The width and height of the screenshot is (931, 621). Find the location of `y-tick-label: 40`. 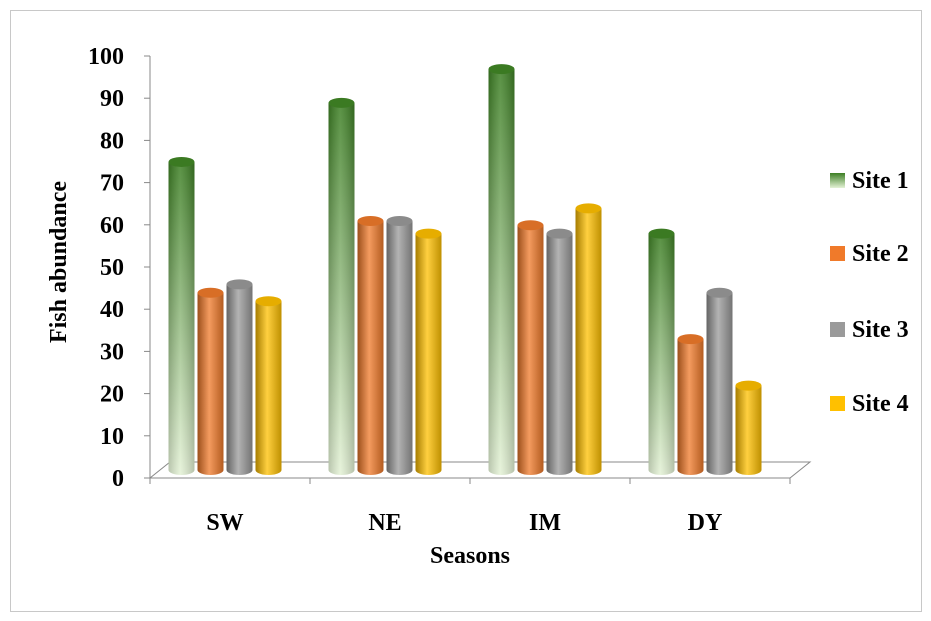

y-tick-label: 40 is located at coordinates (112, 310).